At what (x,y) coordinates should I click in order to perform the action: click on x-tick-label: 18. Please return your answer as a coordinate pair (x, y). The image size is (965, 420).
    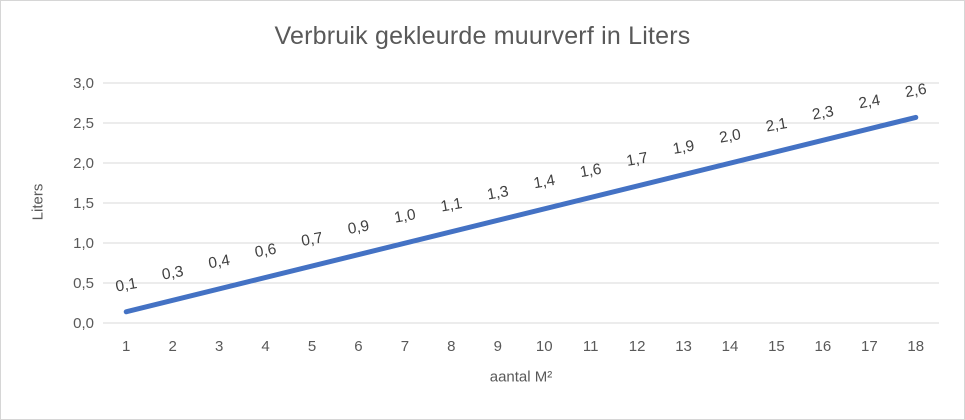
    Looking at the image, I should click on (915, 346).